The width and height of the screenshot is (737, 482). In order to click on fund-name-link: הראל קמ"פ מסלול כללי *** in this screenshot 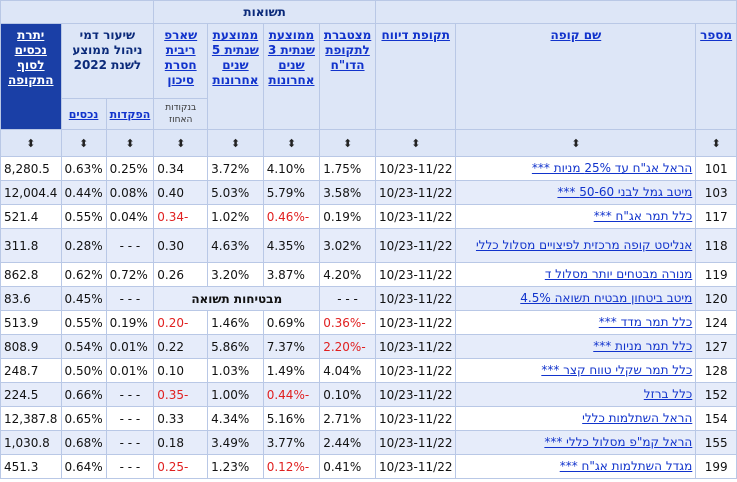, I will do `click(576, 442)`.